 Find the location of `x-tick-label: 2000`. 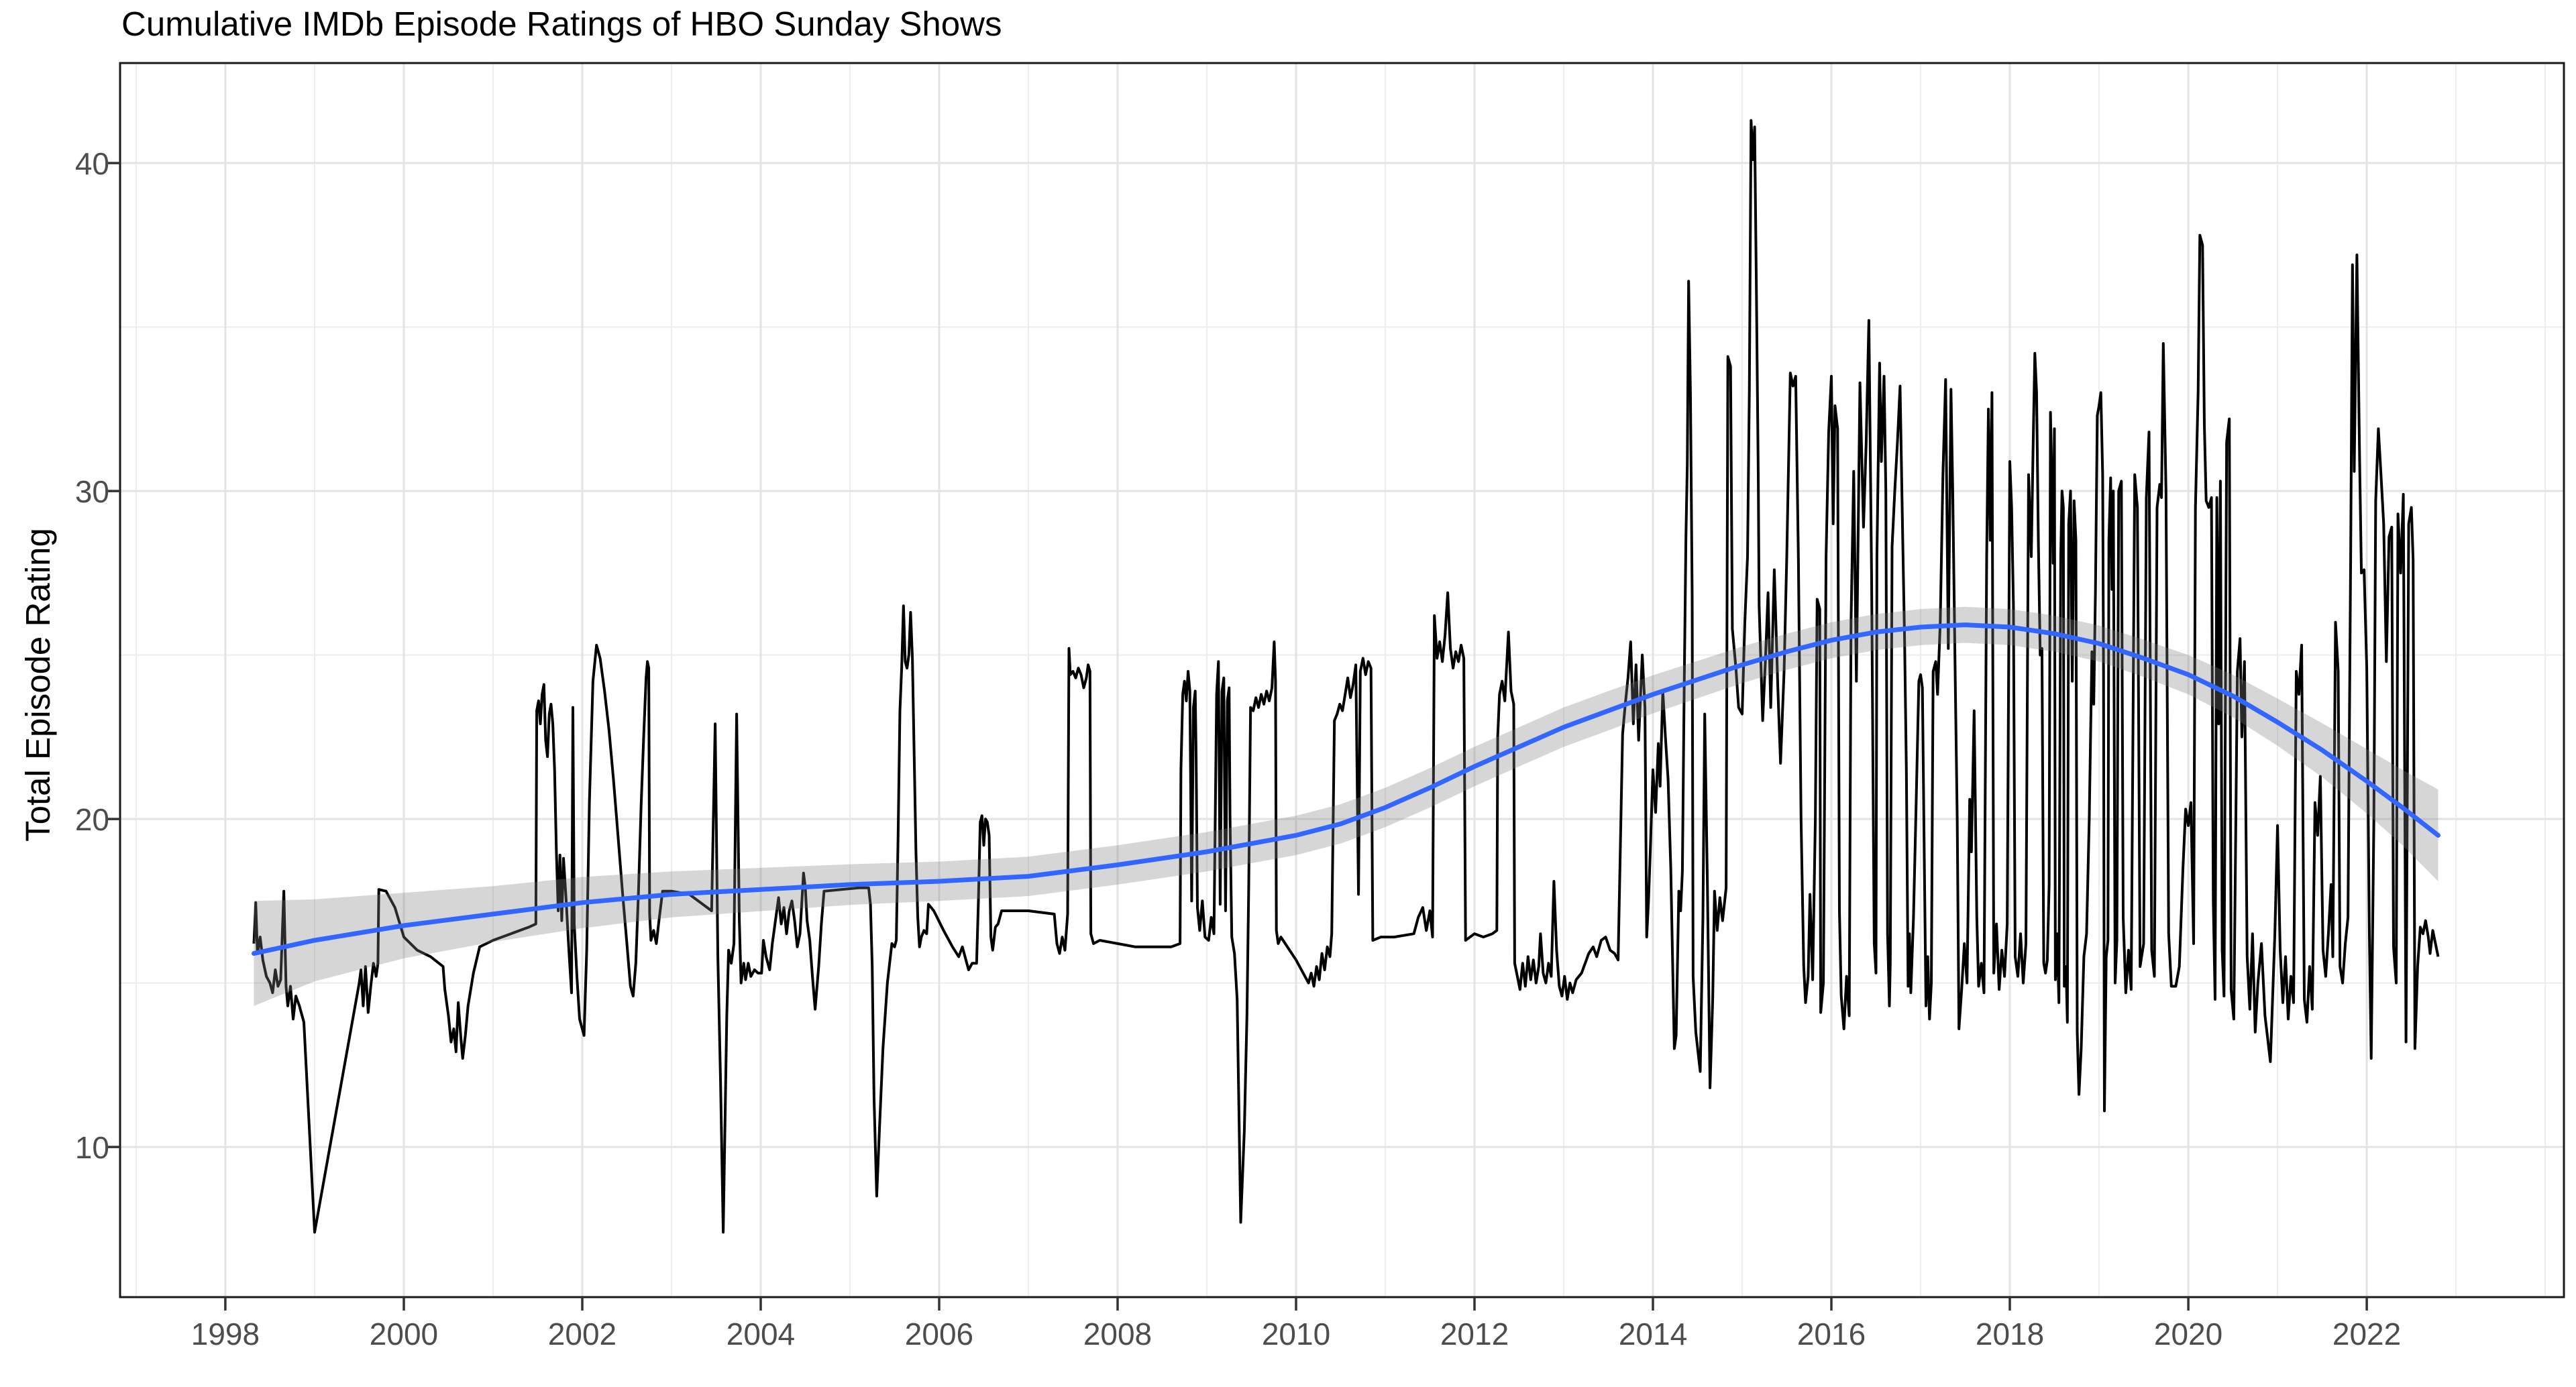

x-tick-label: 2000 is located at coordinates (404, 1334).